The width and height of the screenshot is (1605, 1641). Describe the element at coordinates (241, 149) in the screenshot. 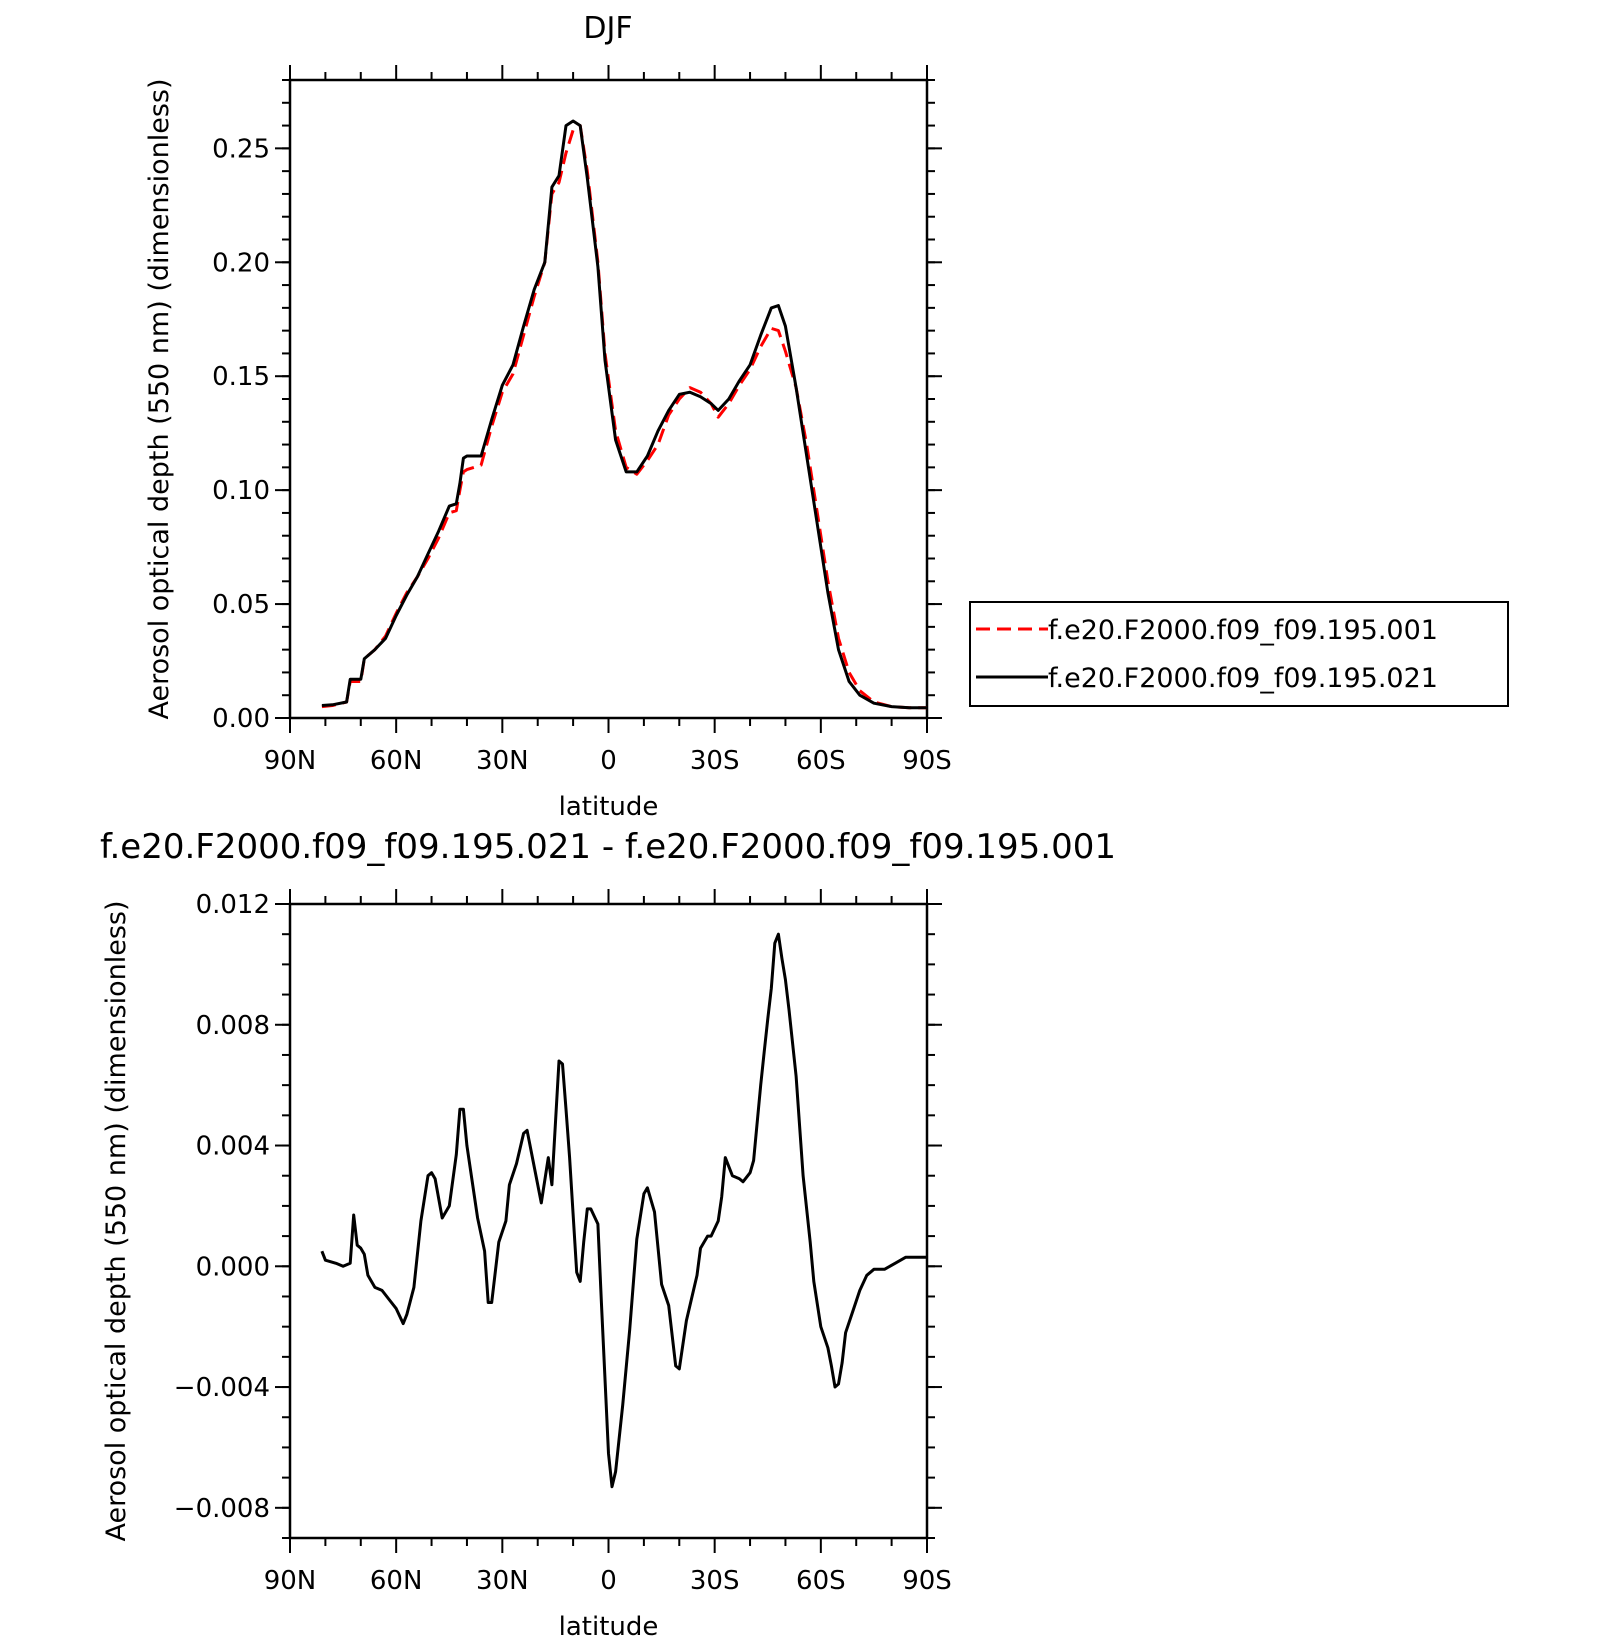

I see `y-tick-label: 0.25` at that location.